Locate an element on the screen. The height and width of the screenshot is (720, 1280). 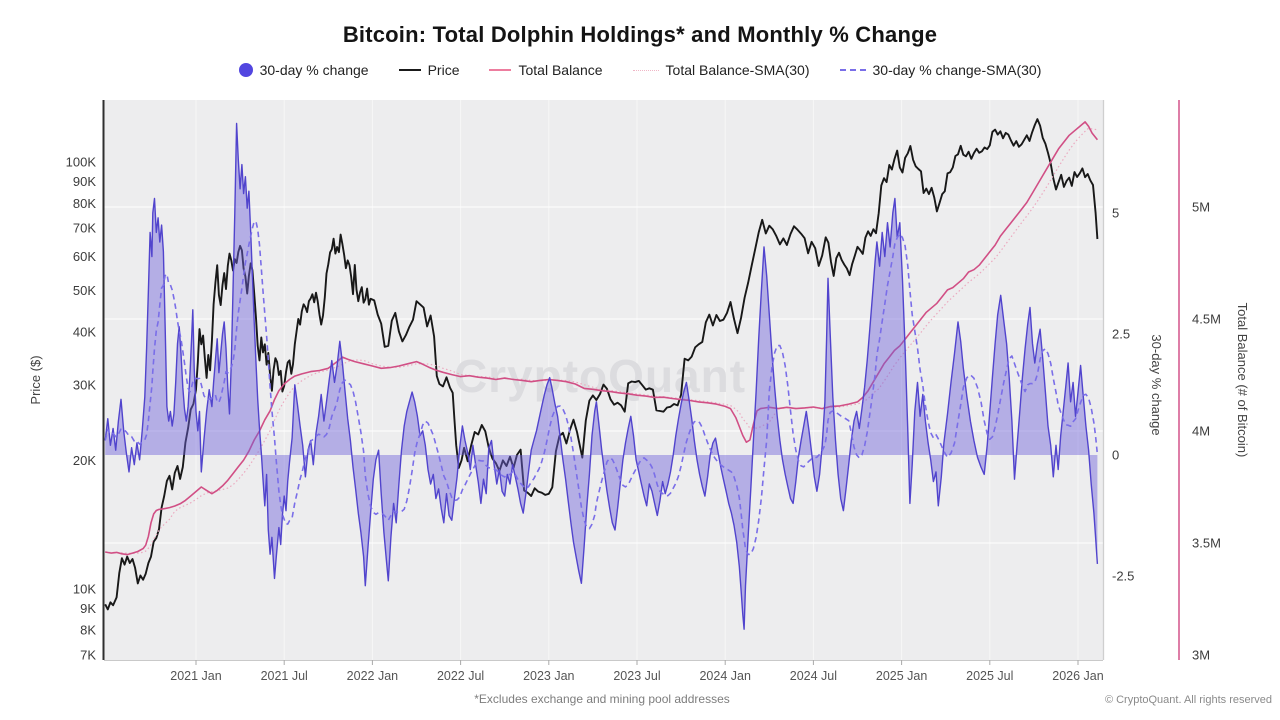
svg-text: 2026 Jan is located at coordinates (1077, 676).